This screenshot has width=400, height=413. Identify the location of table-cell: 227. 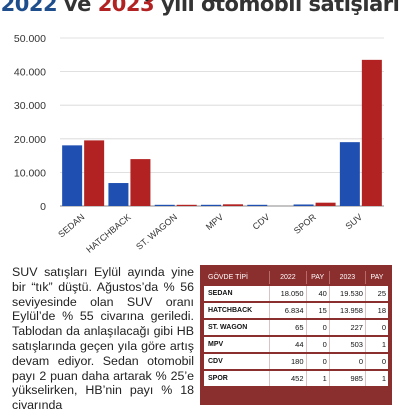
(347, 327).